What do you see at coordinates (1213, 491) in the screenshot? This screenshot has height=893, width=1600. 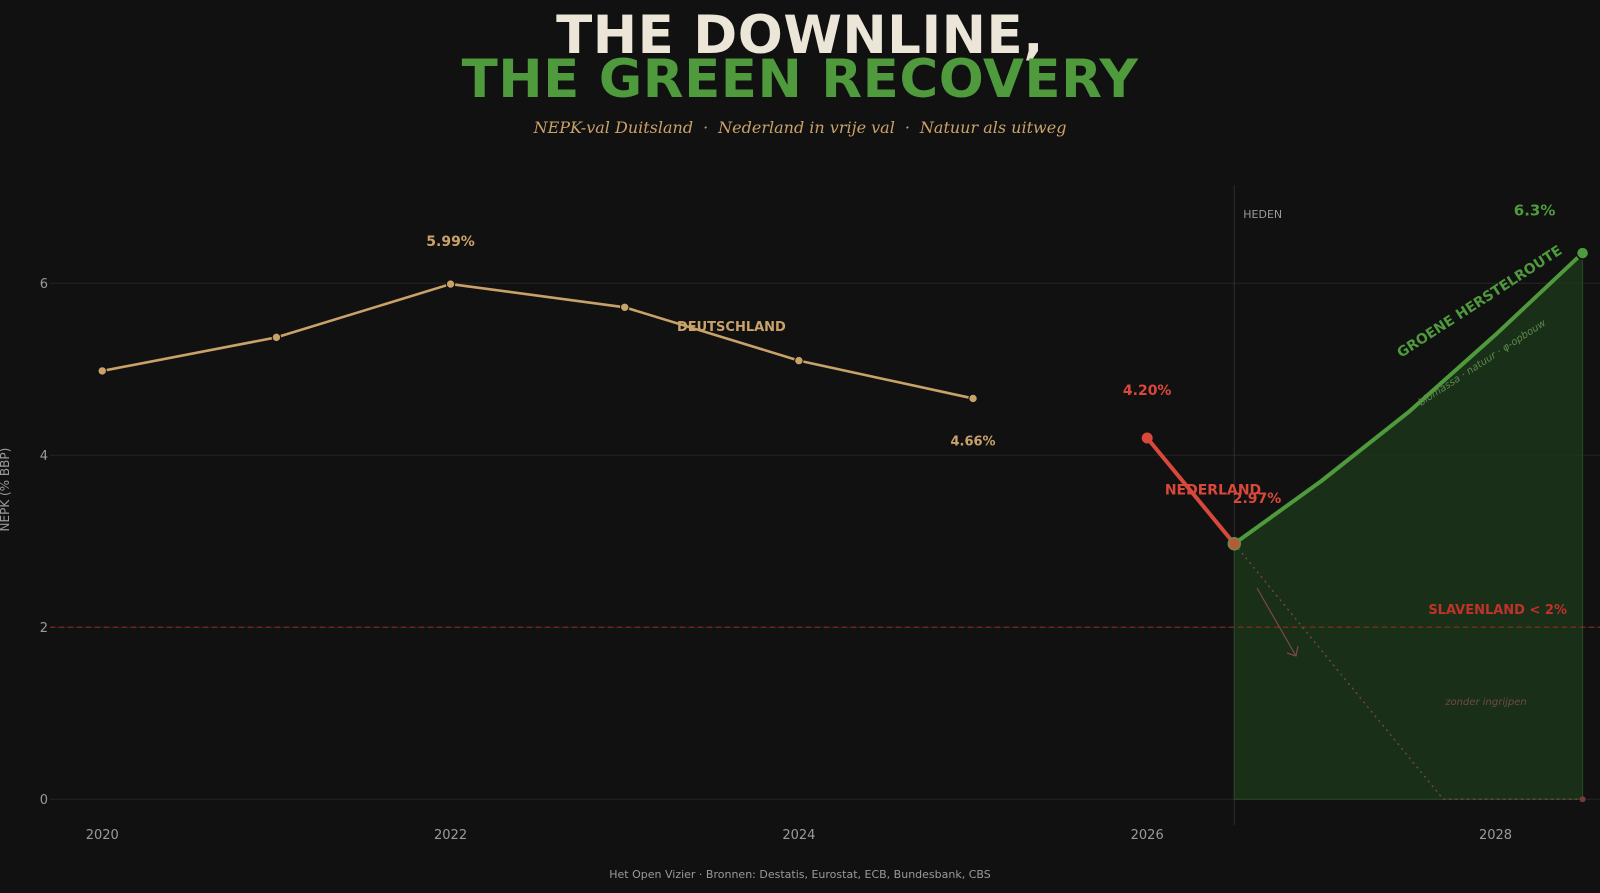 I see `nederland-series-label: NEDERLAND` at bounding box center [1213, 491].